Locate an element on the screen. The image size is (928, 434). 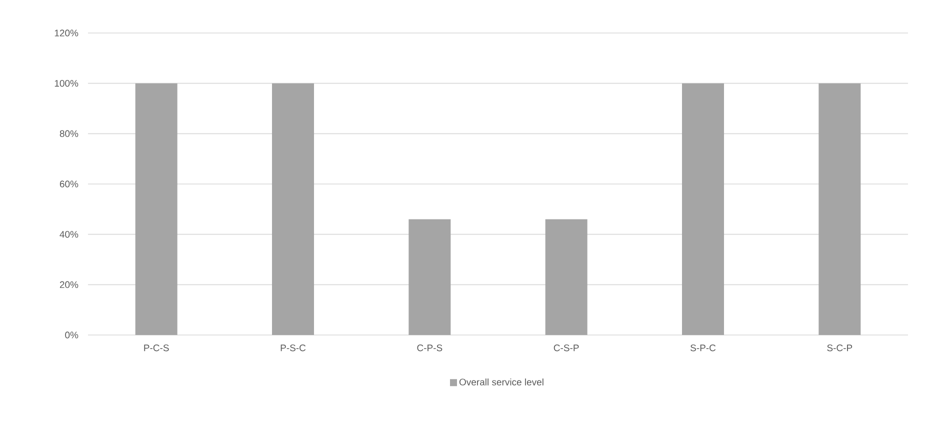
x-tick-label: C-P-S is located at coordinates (429, 348).